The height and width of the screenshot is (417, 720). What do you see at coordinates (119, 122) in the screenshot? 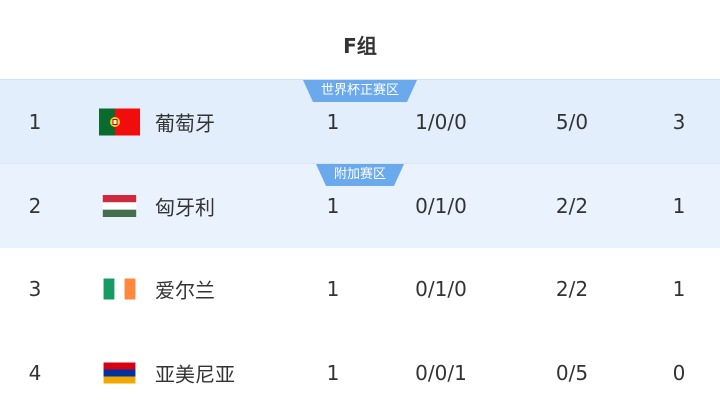
I see `portugal-flag-icon` at bounding box center [119, 122].